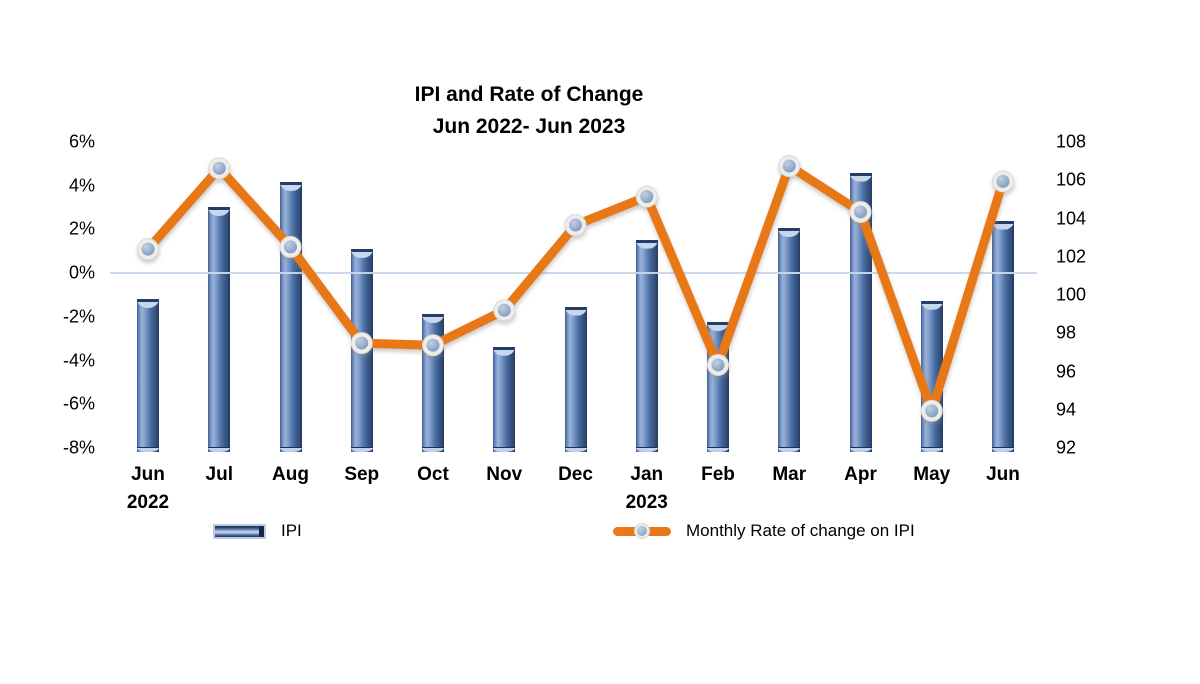  I want to click on x-axis-label: Nov, so click(504, 474).